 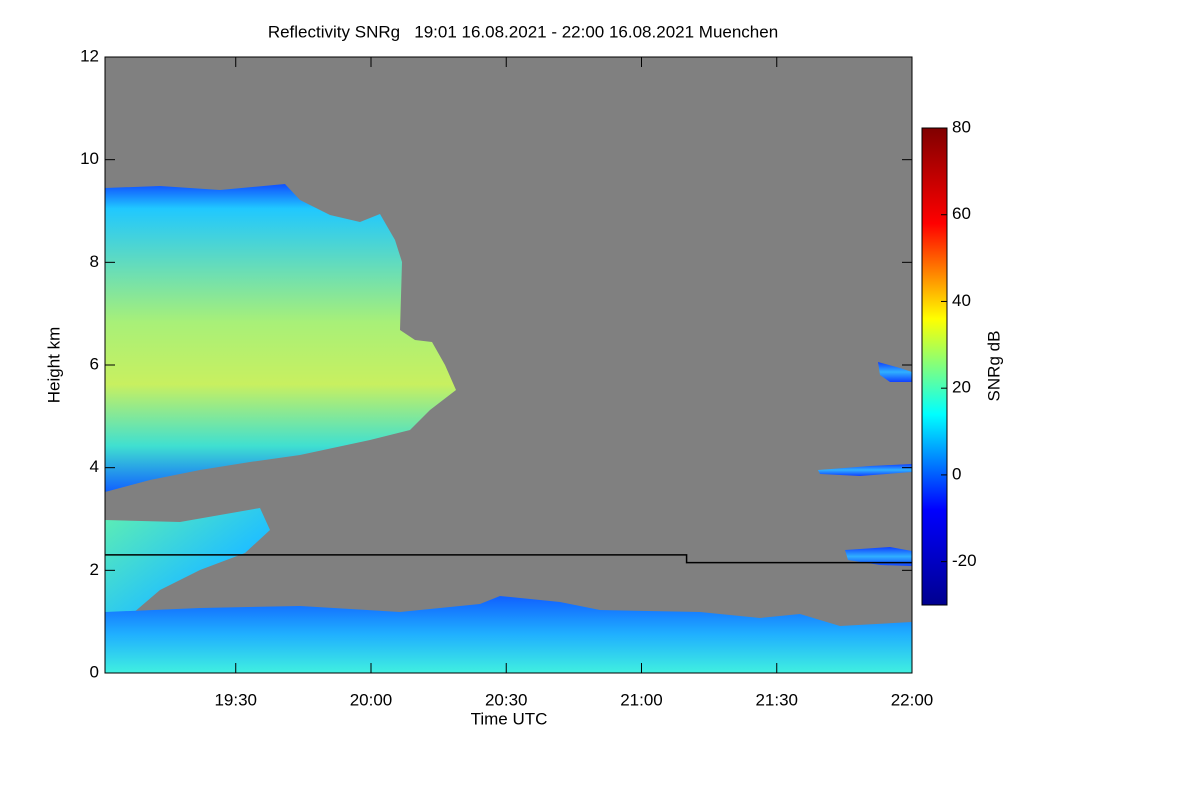 I want to click on colorbar-tick-label: 80, so click(x=961, y=126).